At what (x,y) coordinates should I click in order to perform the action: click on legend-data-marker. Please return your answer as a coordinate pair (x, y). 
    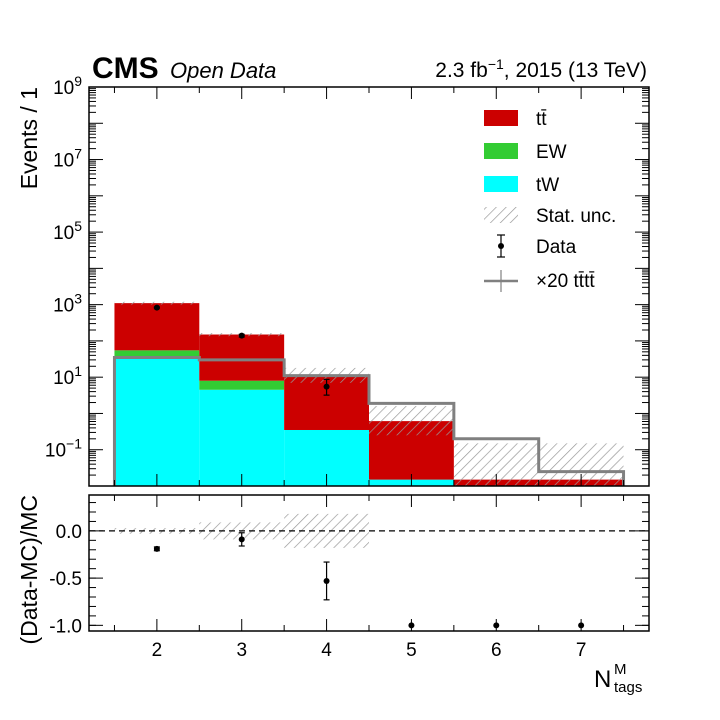
    Looking at the image, I should click on (501, 246).